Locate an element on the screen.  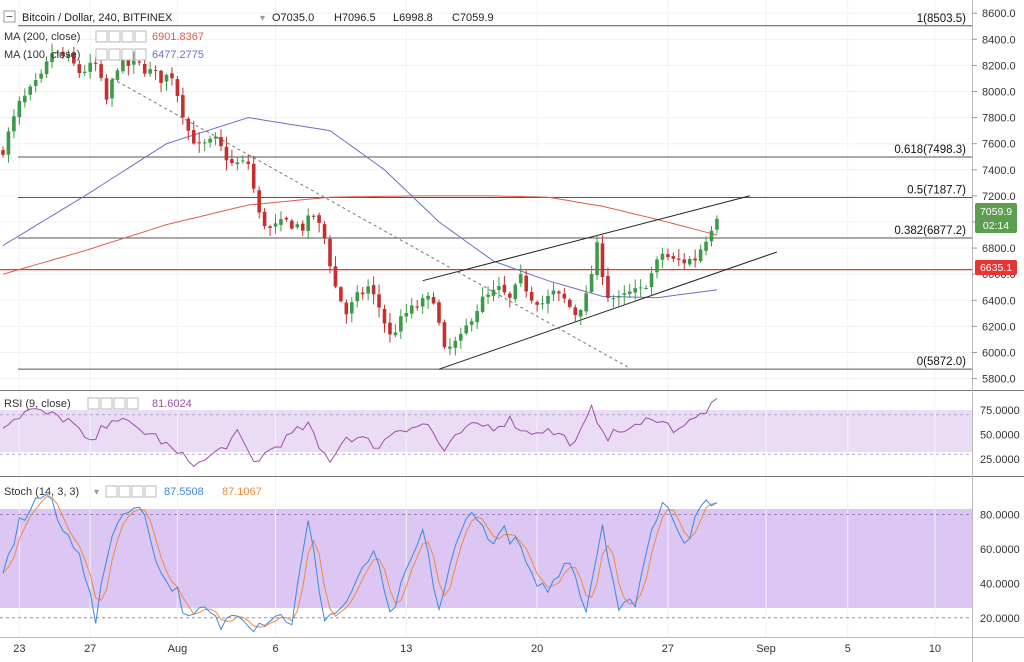
support-value: 6635.1 is located at coordinates (996, 268).